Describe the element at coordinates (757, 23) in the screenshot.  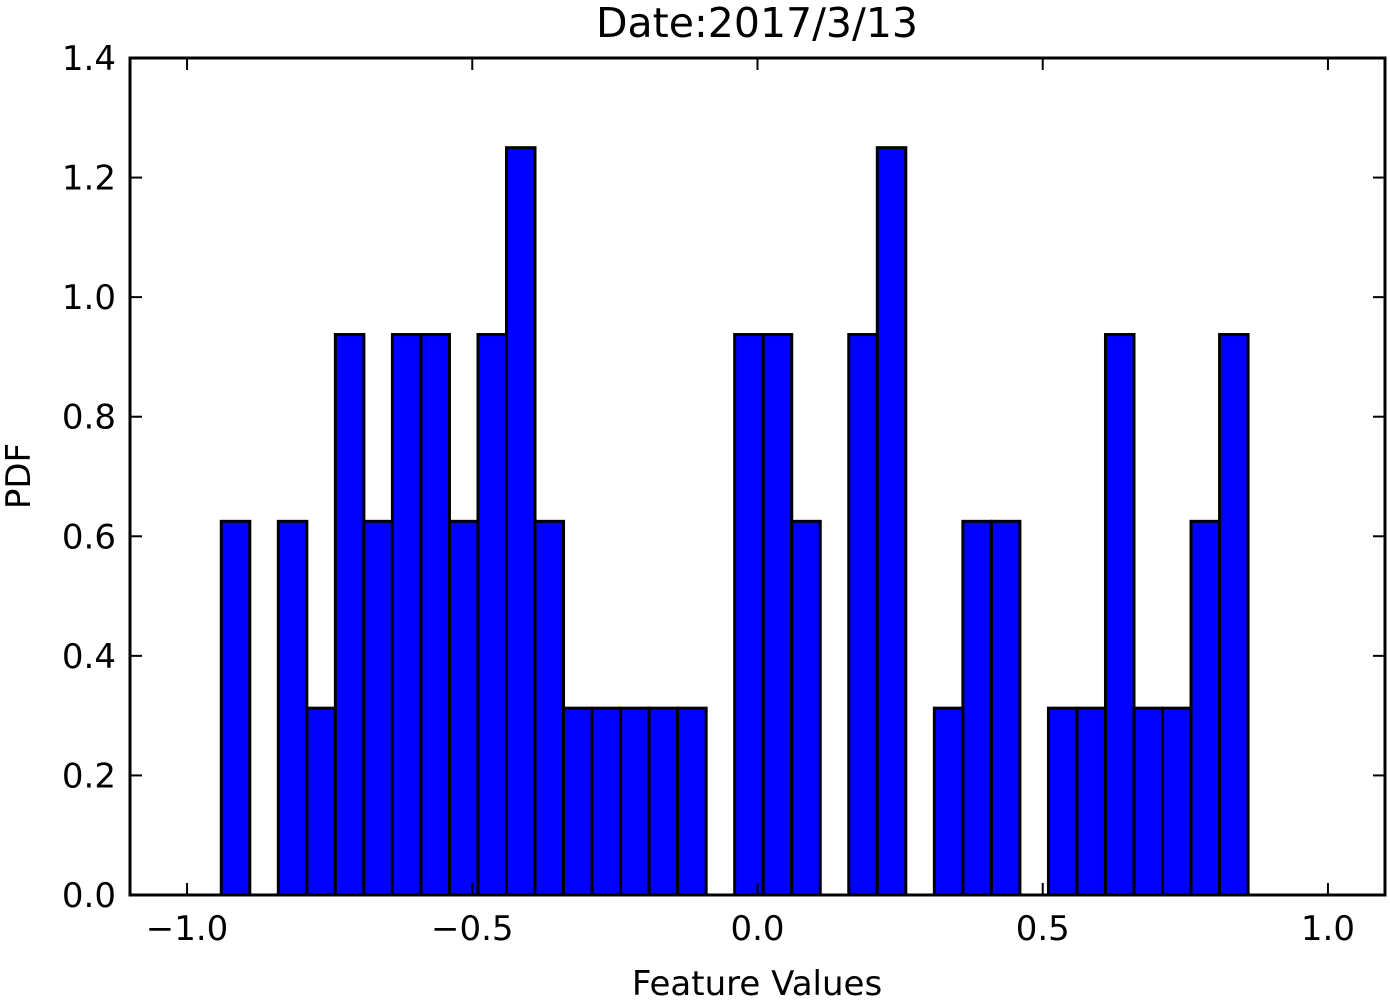
I see `chart-title: Date:2017/3/13` at that location.